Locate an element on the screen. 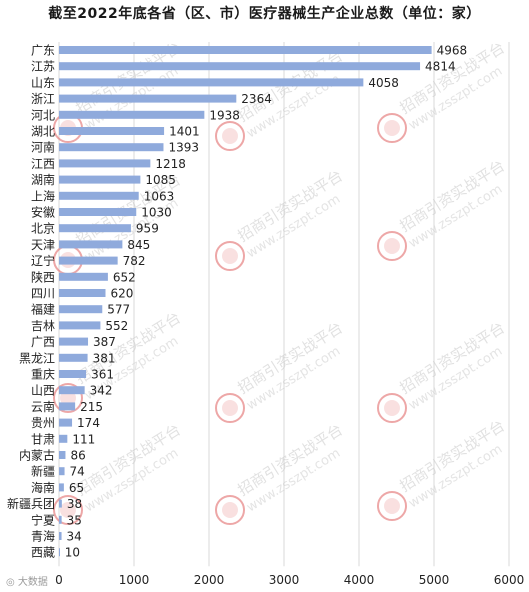  category-label: 广西 is located at coordinates (43, 342).